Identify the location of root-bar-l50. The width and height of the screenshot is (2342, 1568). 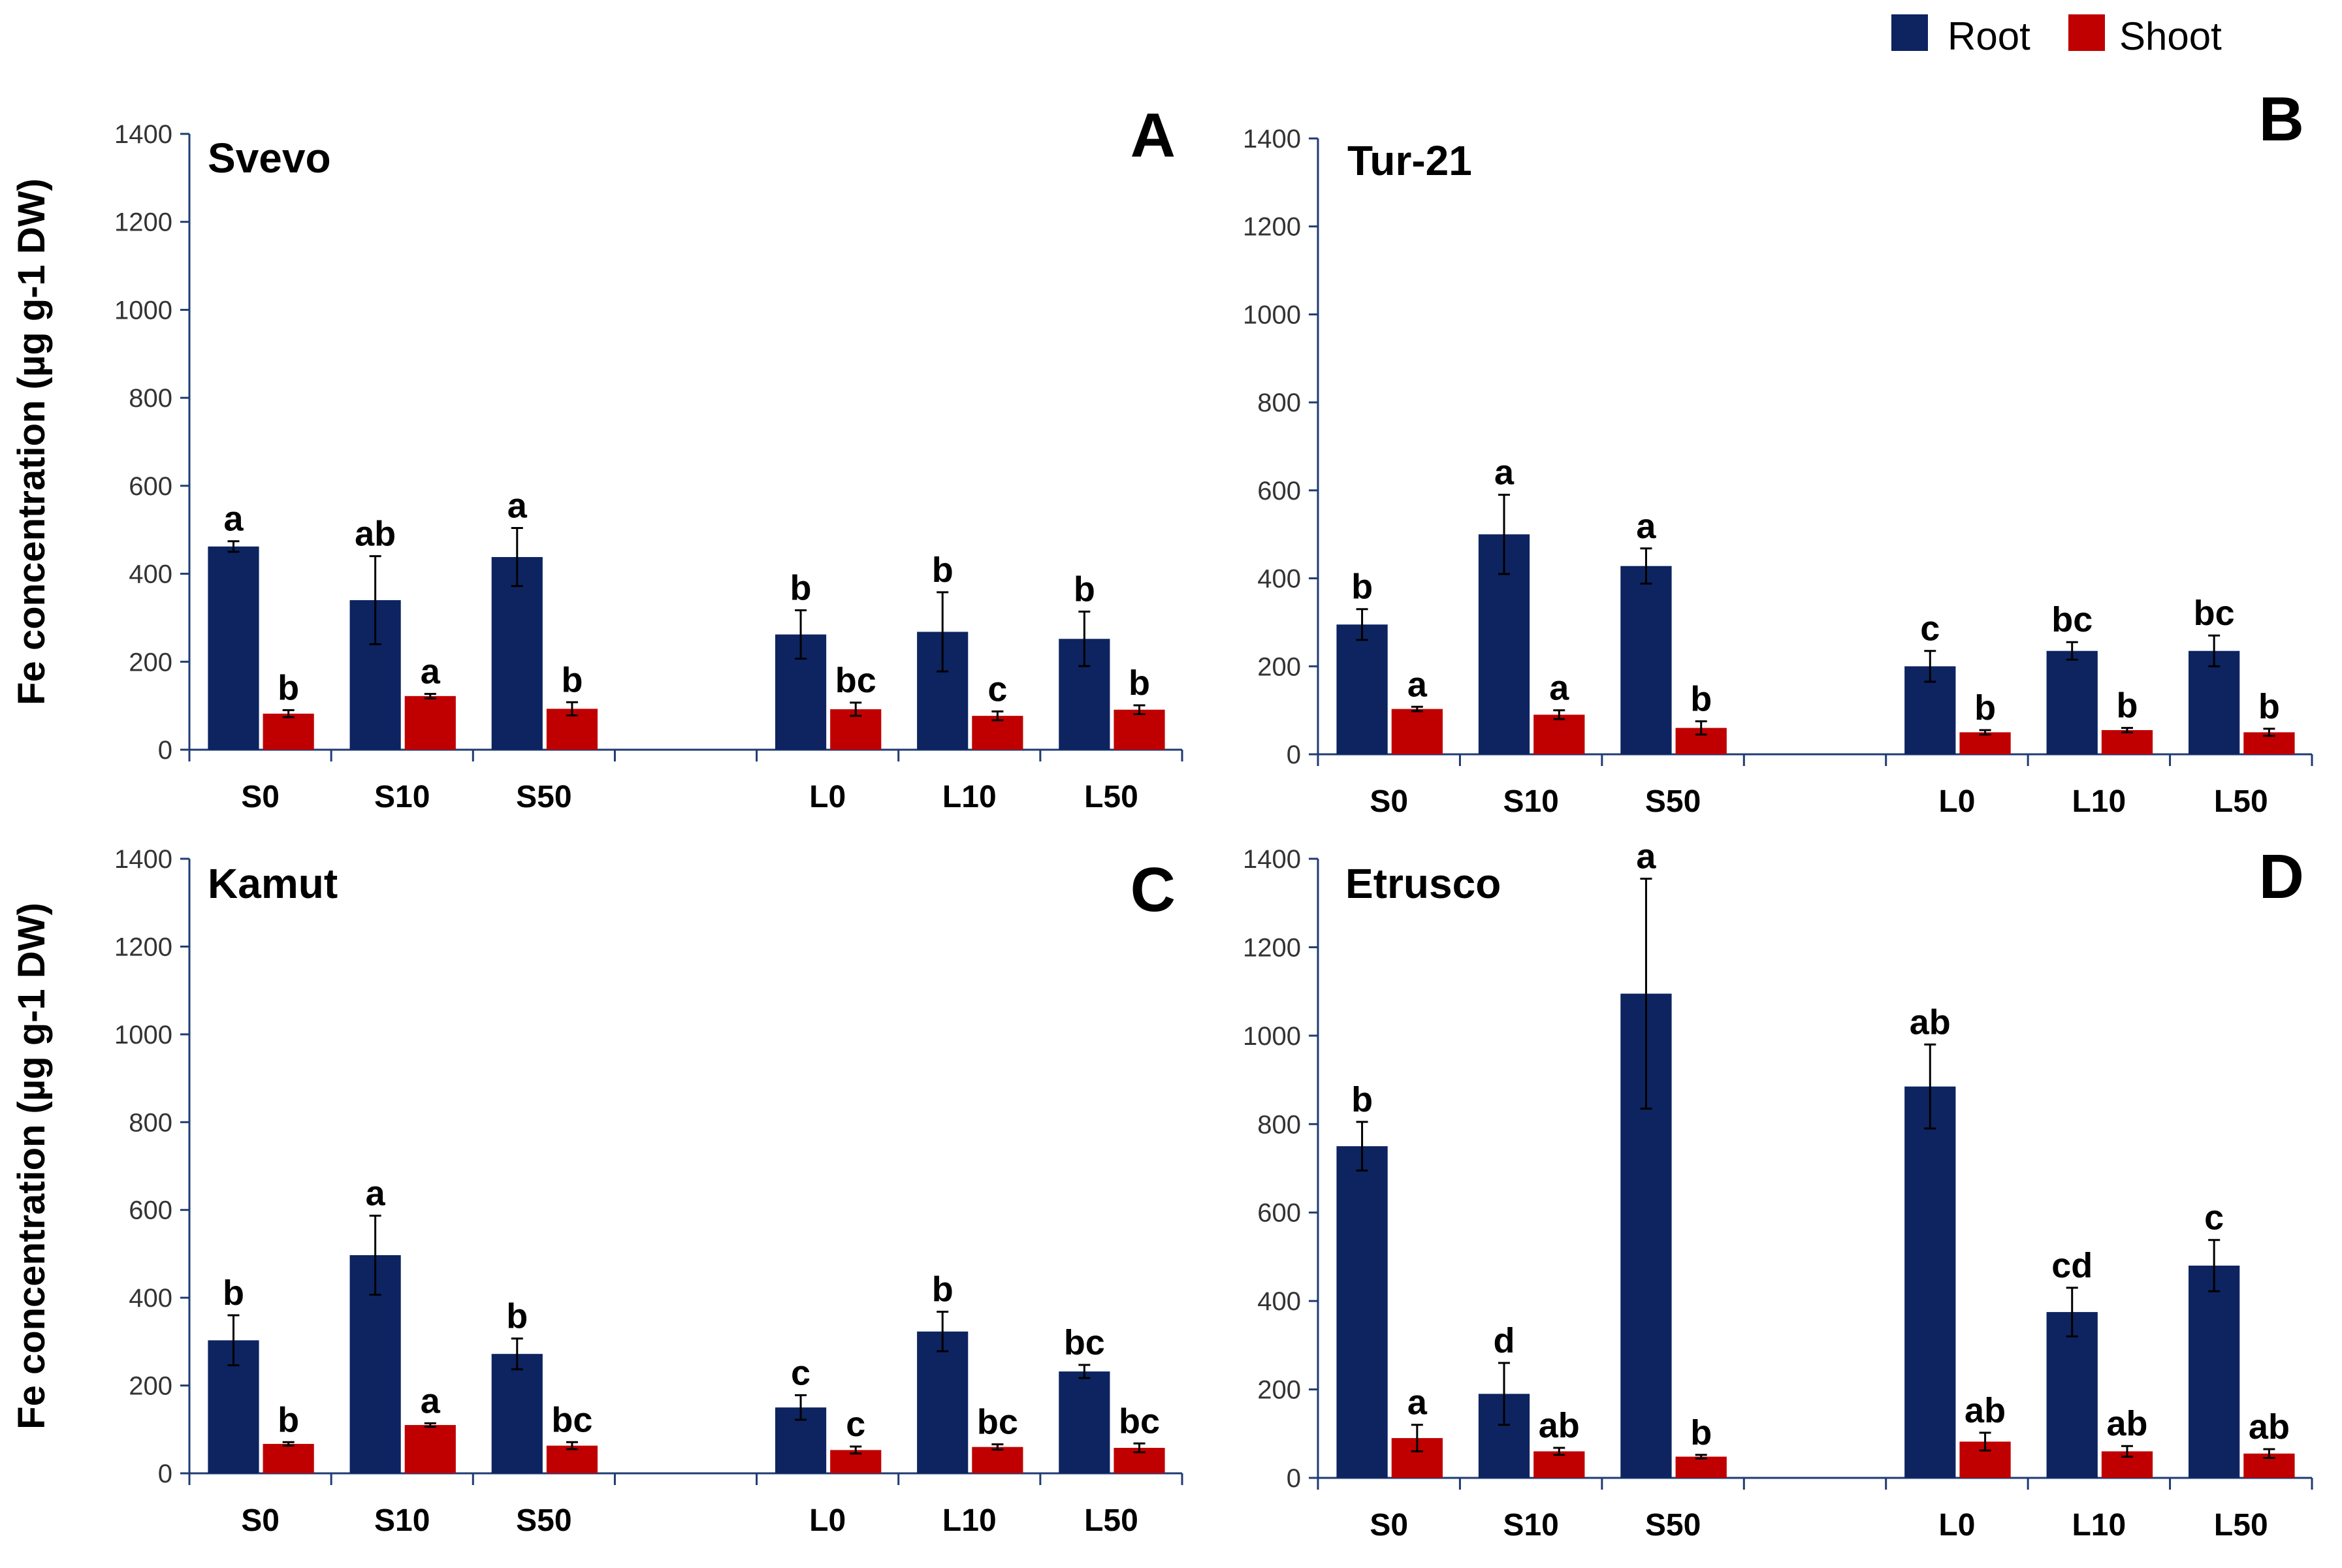
(2214, 702).